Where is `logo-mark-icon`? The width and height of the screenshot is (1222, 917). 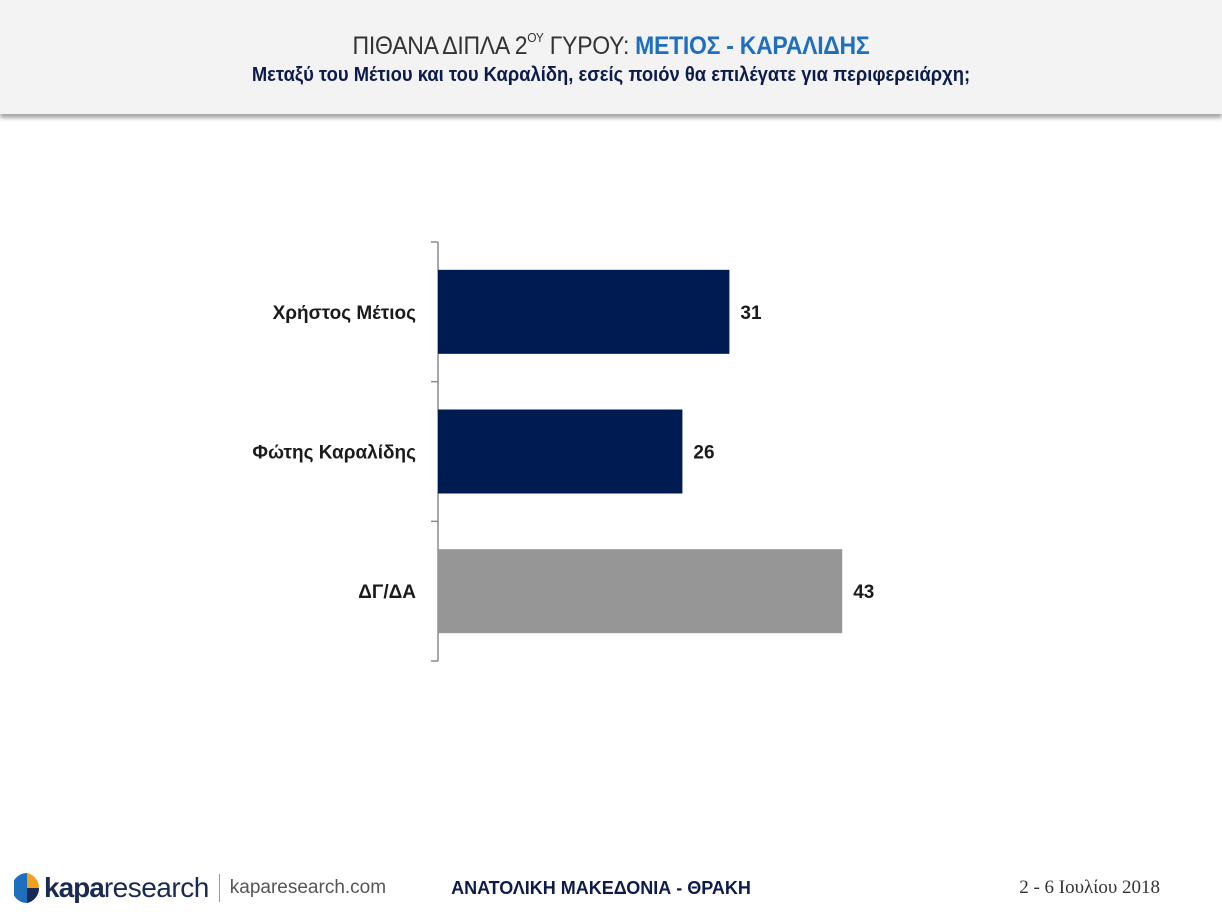
logo-mark-icon is located at coordinates (27, 888).